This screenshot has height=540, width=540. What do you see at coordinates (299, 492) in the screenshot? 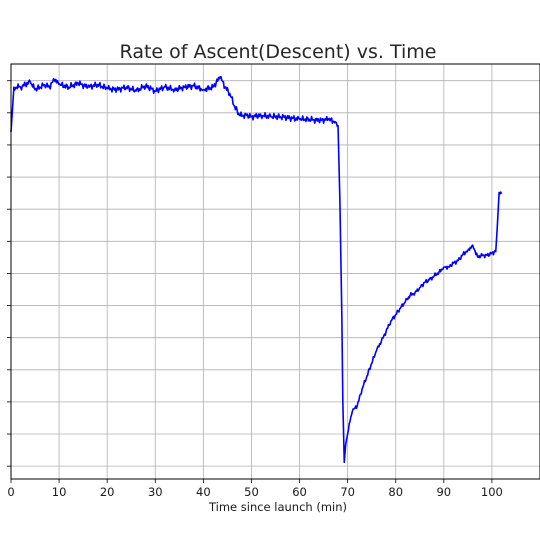
I see `x-tick-label: 60` at bounding box center [299, 492].